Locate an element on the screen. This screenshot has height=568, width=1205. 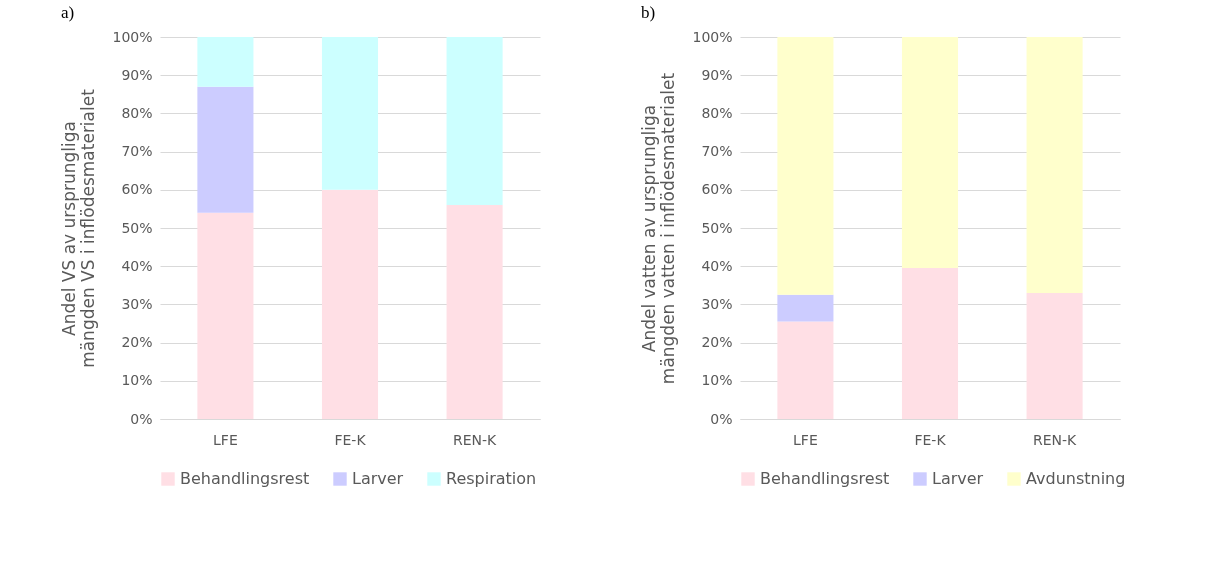
legend-label: Avdunstning is located at coordinates (1076, 478).